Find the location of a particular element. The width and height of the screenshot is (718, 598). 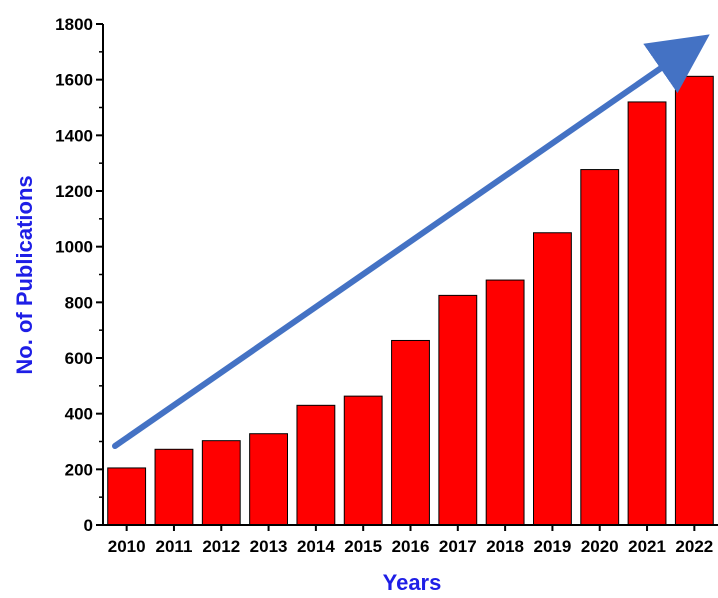

y-tick-label: 0 is located at coordinates (88, 525).